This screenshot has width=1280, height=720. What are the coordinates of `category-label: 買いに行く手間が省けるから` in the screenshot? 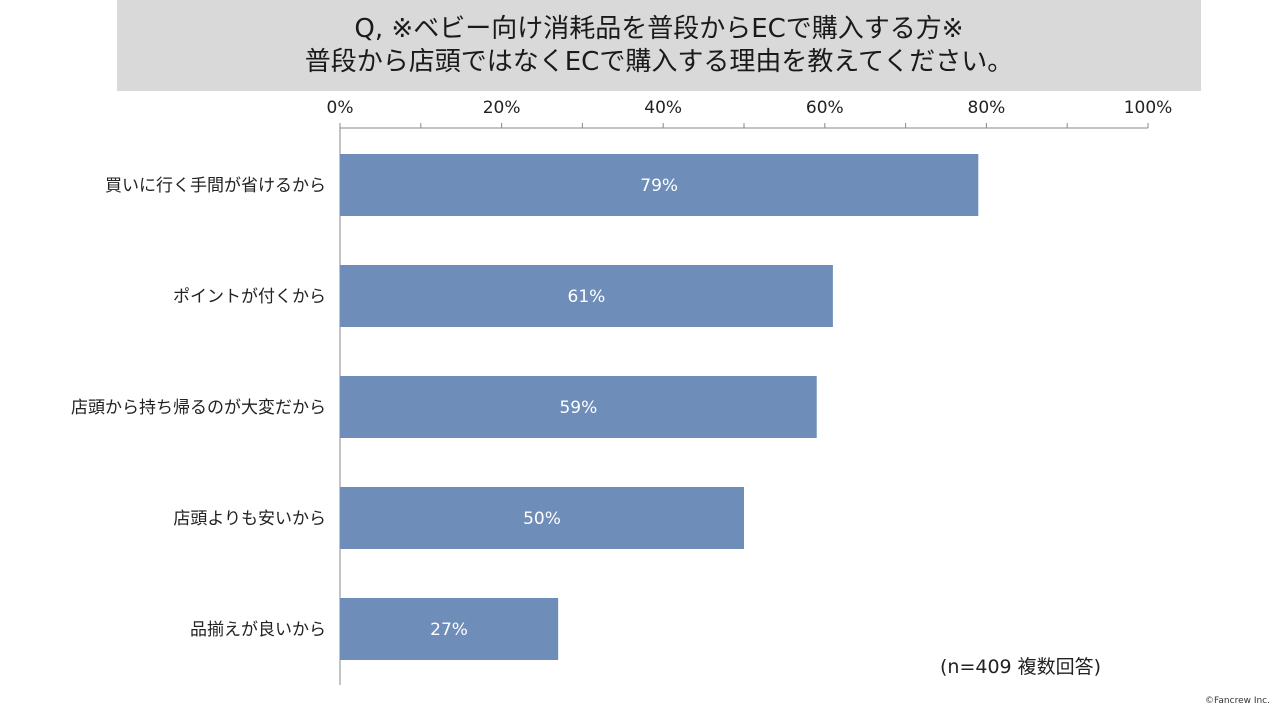 It's located at (215, 186).